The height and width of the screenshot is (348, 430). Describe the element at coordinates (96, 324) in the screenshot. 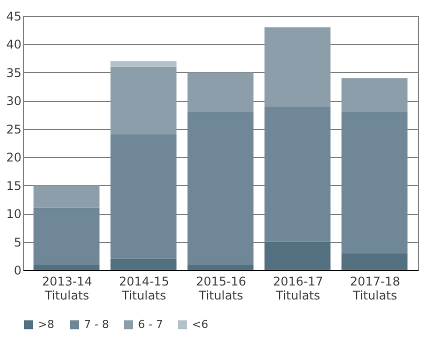

I see `legend-label: 7 - 8` at that location.